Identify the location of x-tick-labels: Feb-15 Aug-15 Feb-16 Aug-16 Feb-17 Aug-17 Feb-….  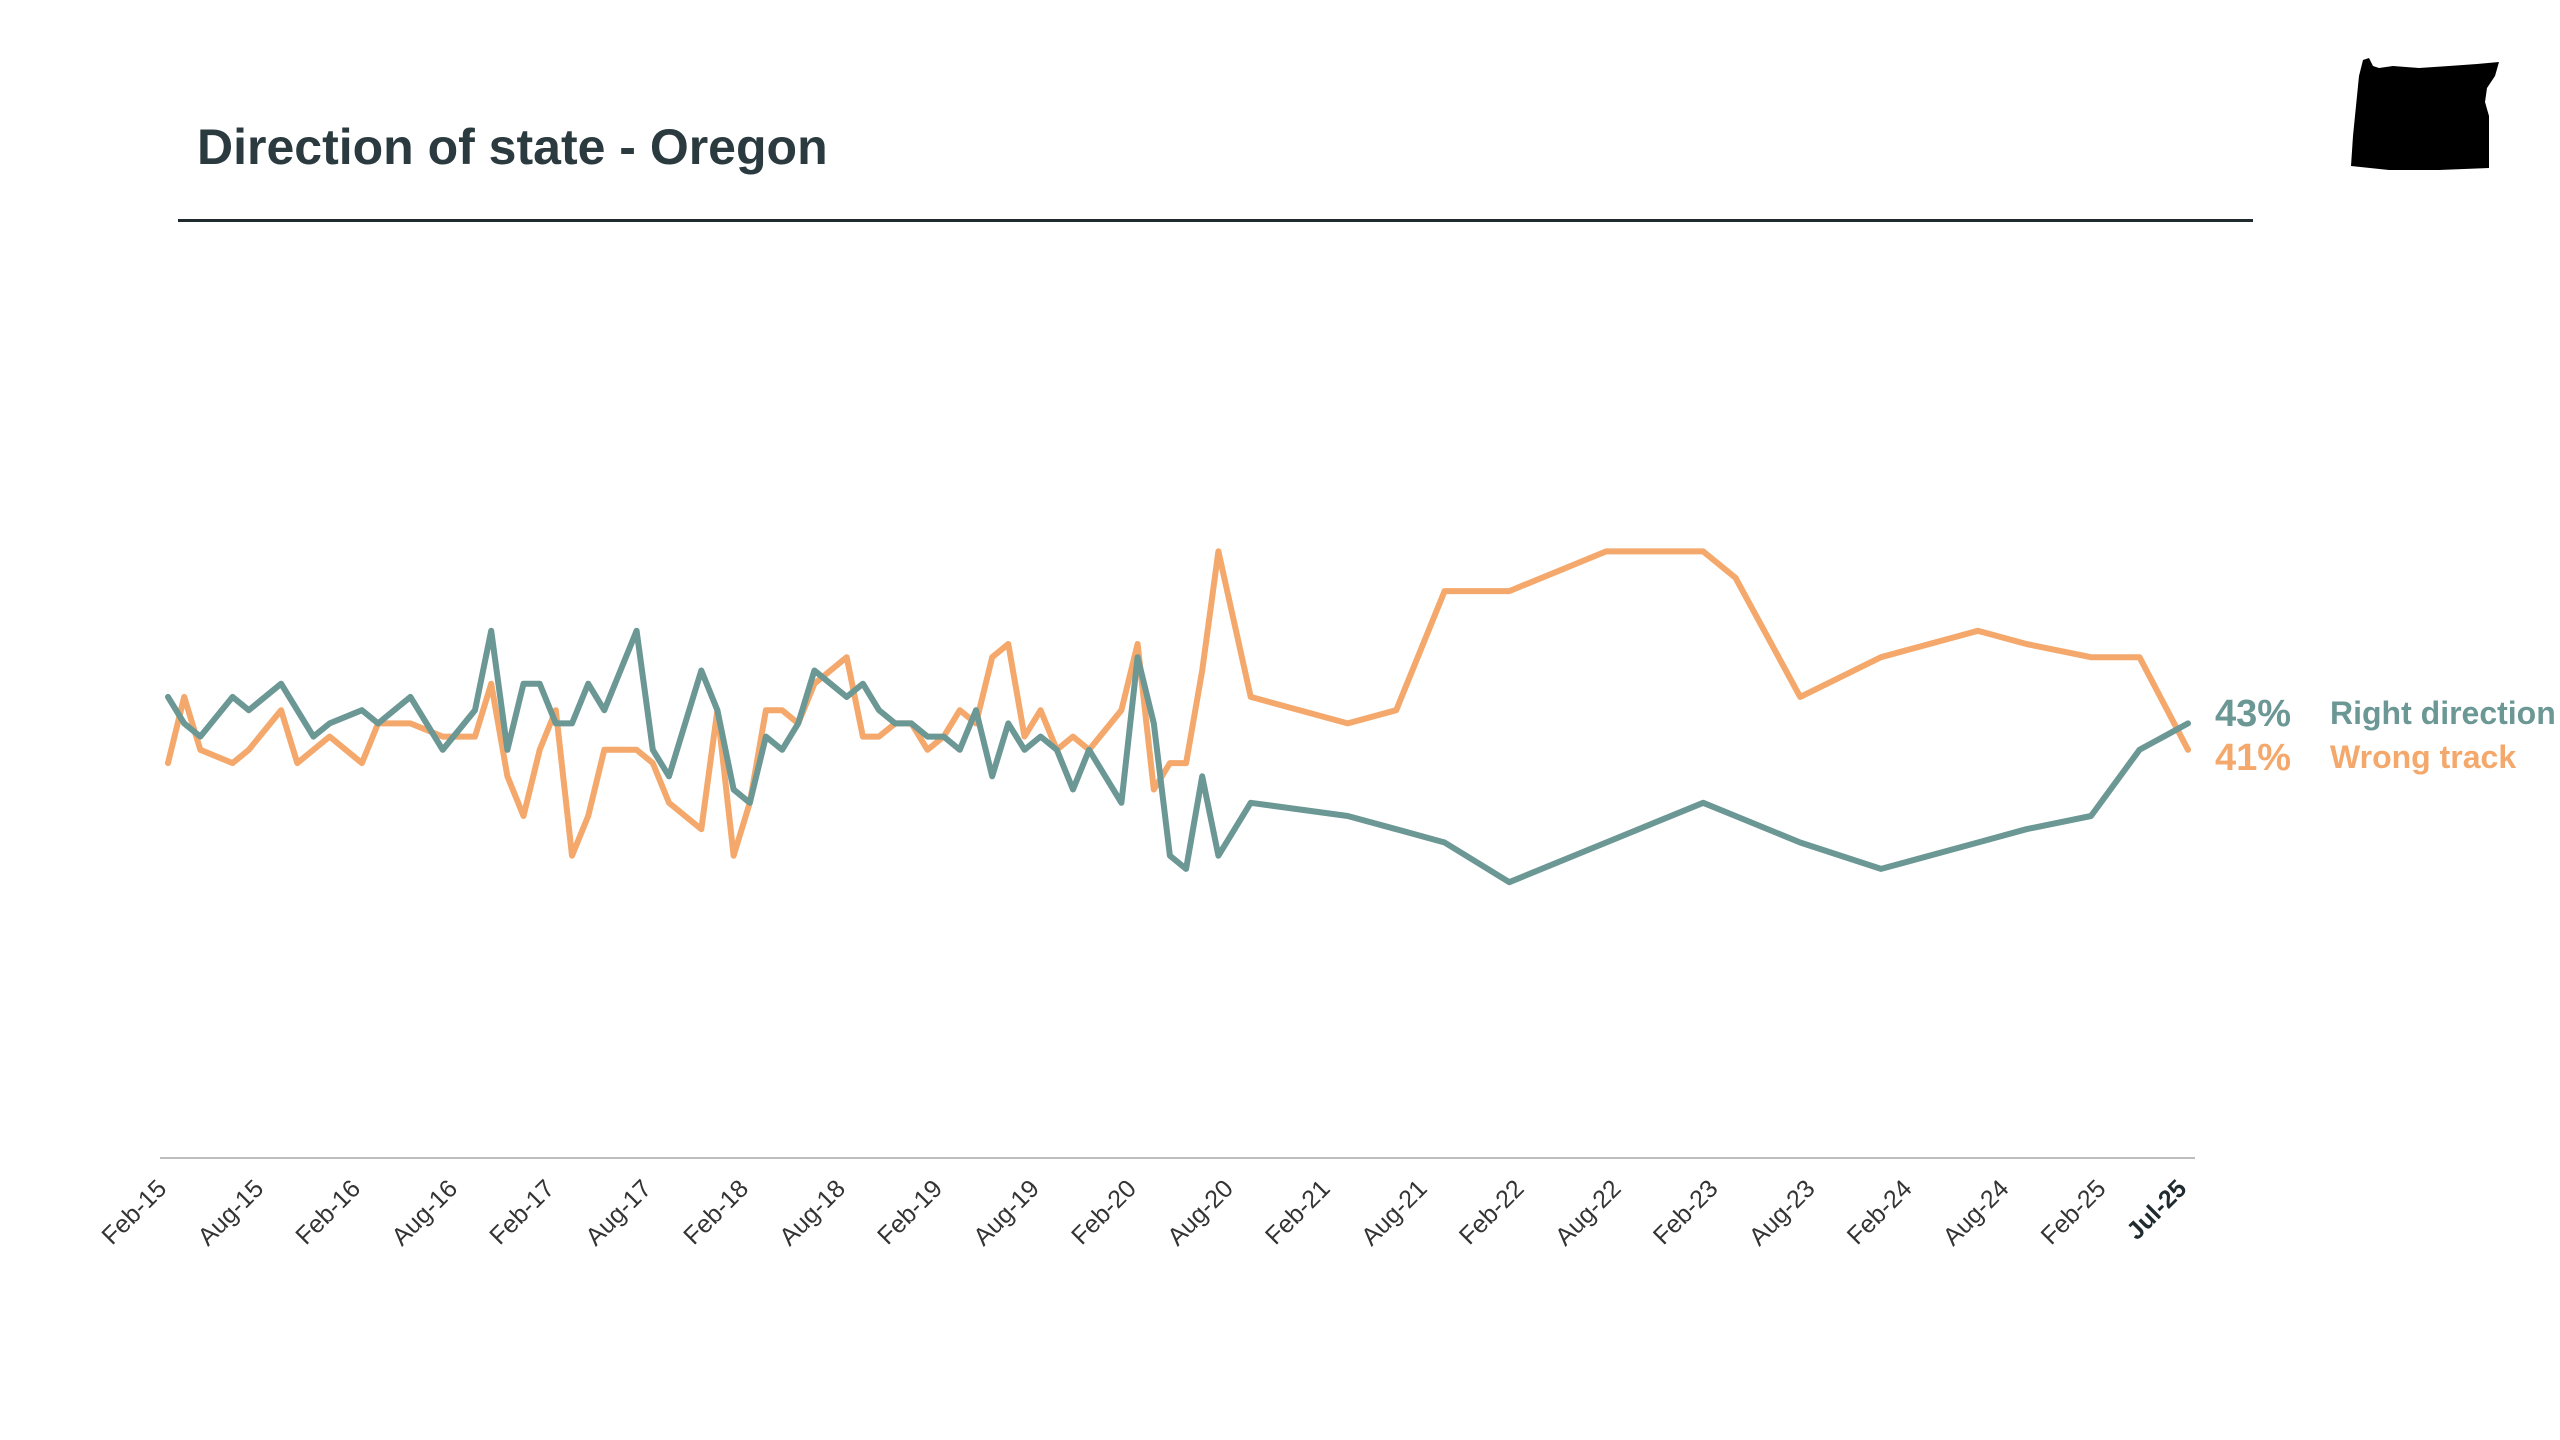
(1144, 1212).